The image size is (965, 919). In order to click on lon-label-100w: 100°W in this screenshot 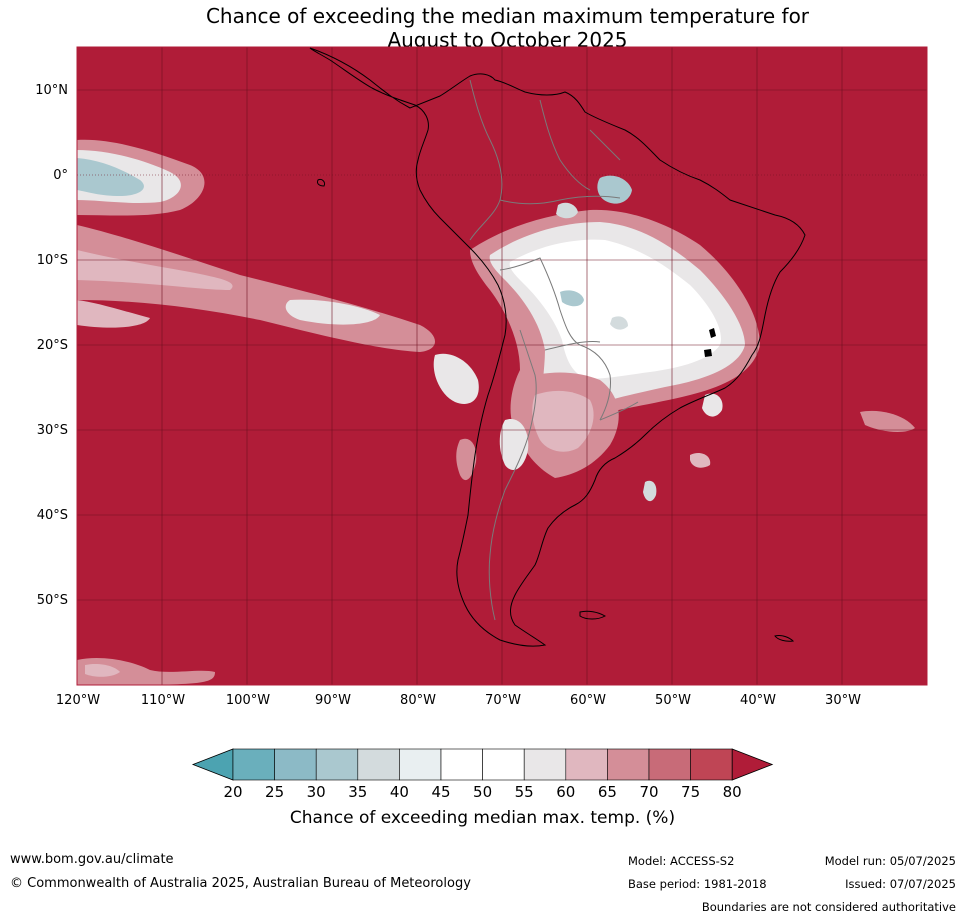, I will do `click(248, 700)`.